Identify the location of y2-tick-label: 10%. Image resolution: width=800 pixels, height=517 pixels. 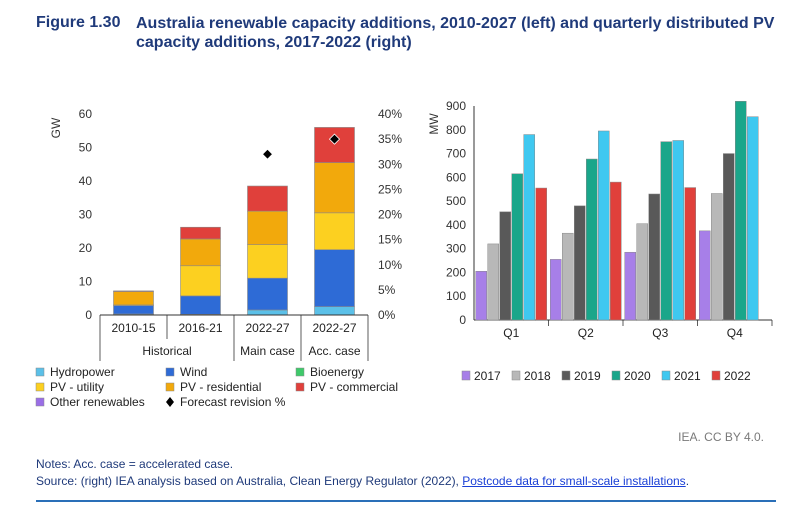
(390, 265).